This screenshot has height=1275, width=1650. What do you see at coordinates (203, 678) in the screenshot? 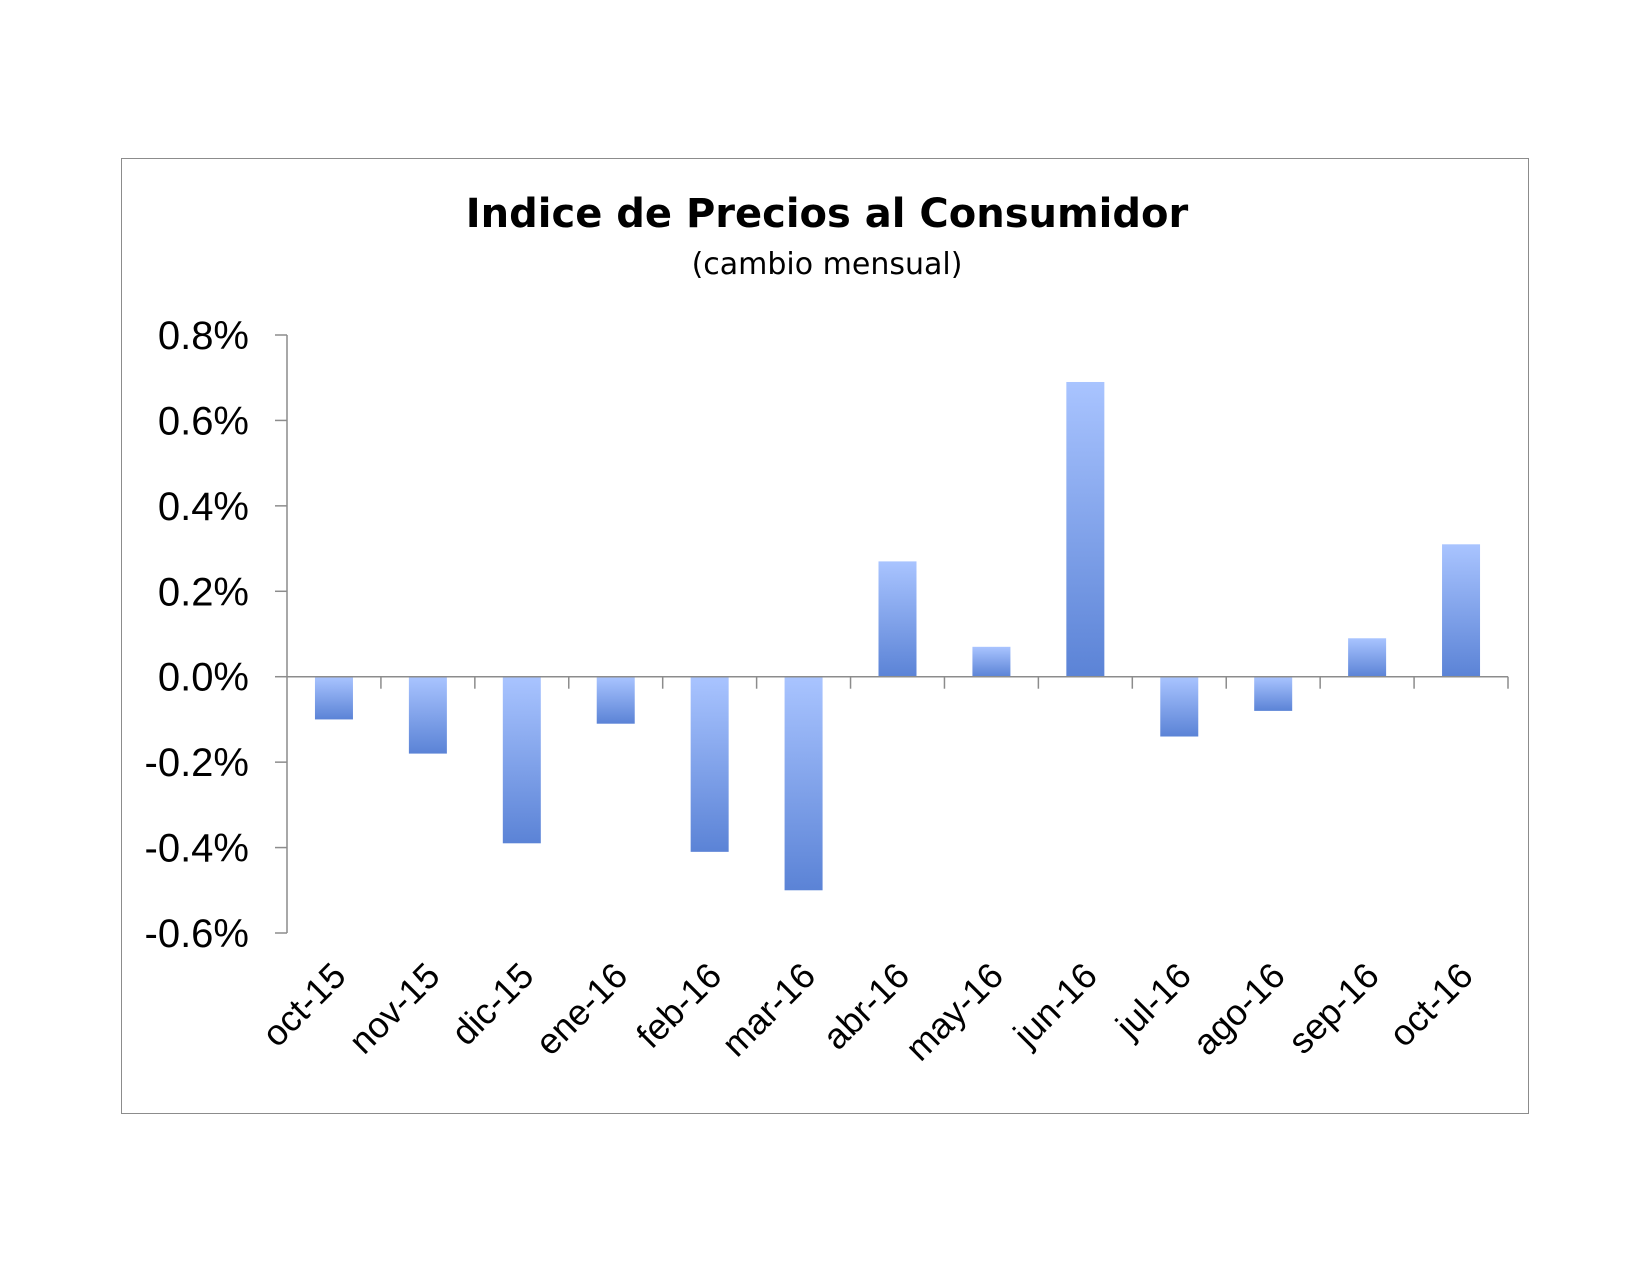
I see `y-tick-label: 0.0%` at bounding box center [203, 678].